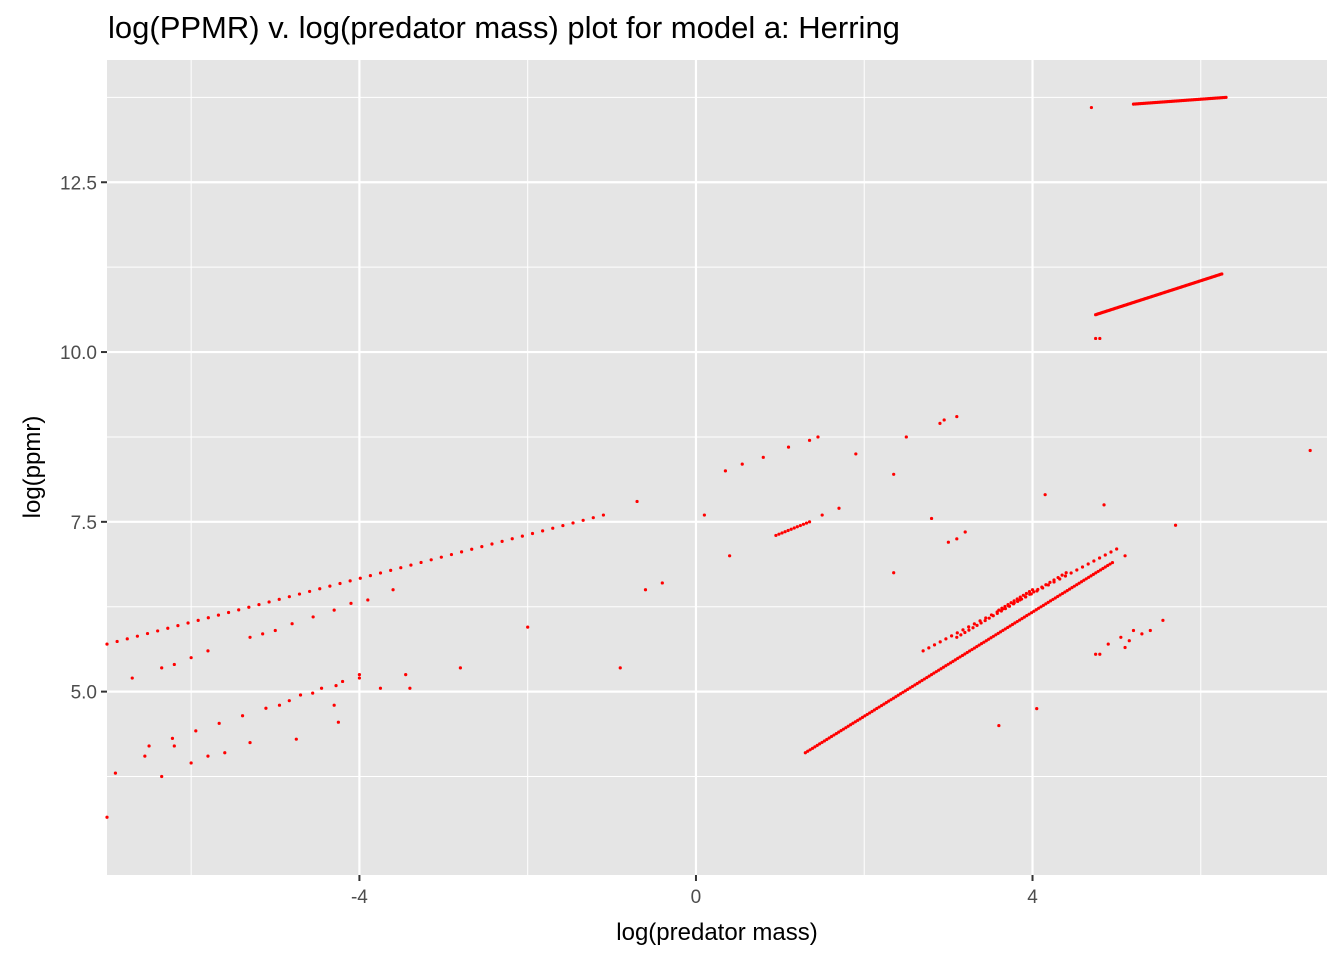 The height and width of the screenshot is (960, 1344). I want to click on y-tick-label: 7.5, so click(84, 523).